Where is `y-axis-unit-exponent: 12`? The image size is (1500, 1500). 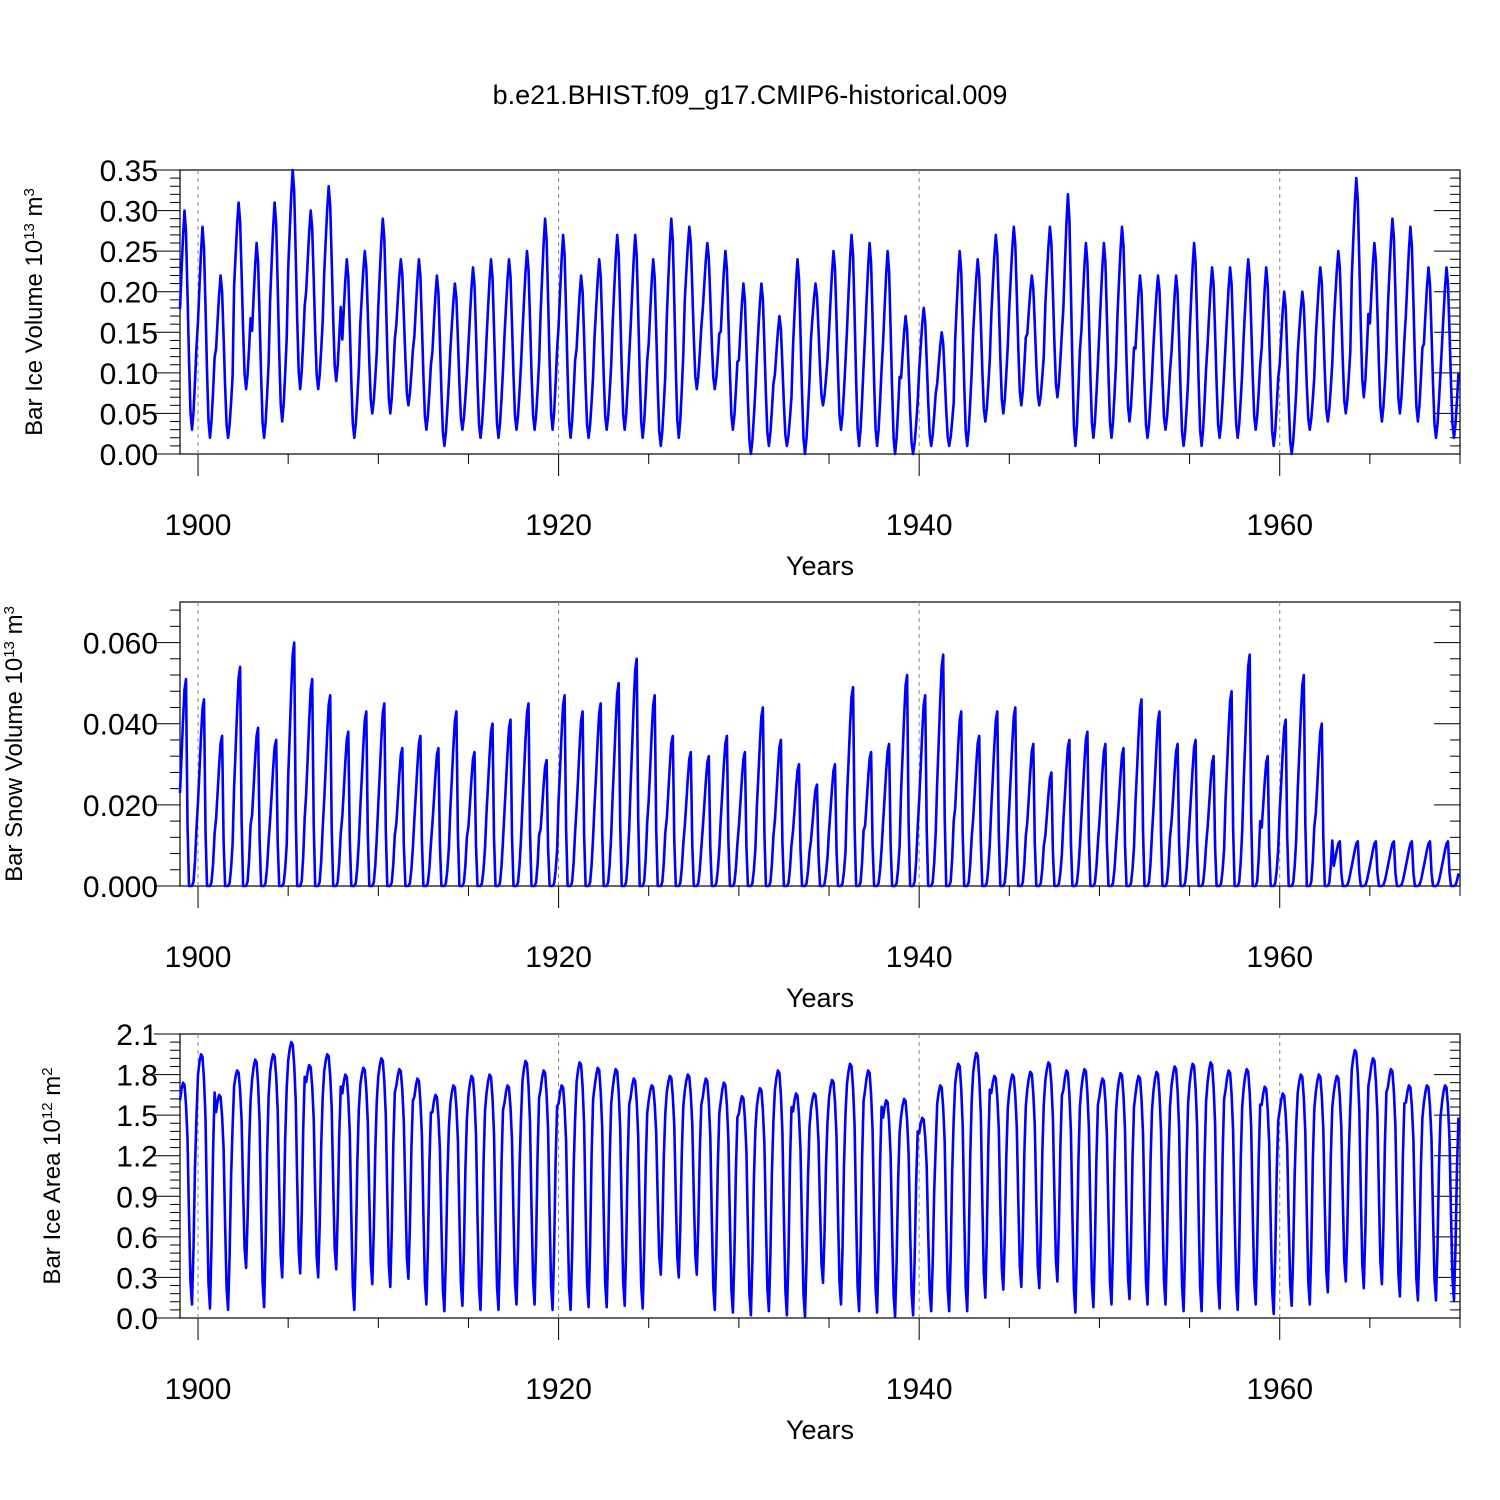
y-axis-unit-exponent: 12 is located at coordinates (47, 1110).